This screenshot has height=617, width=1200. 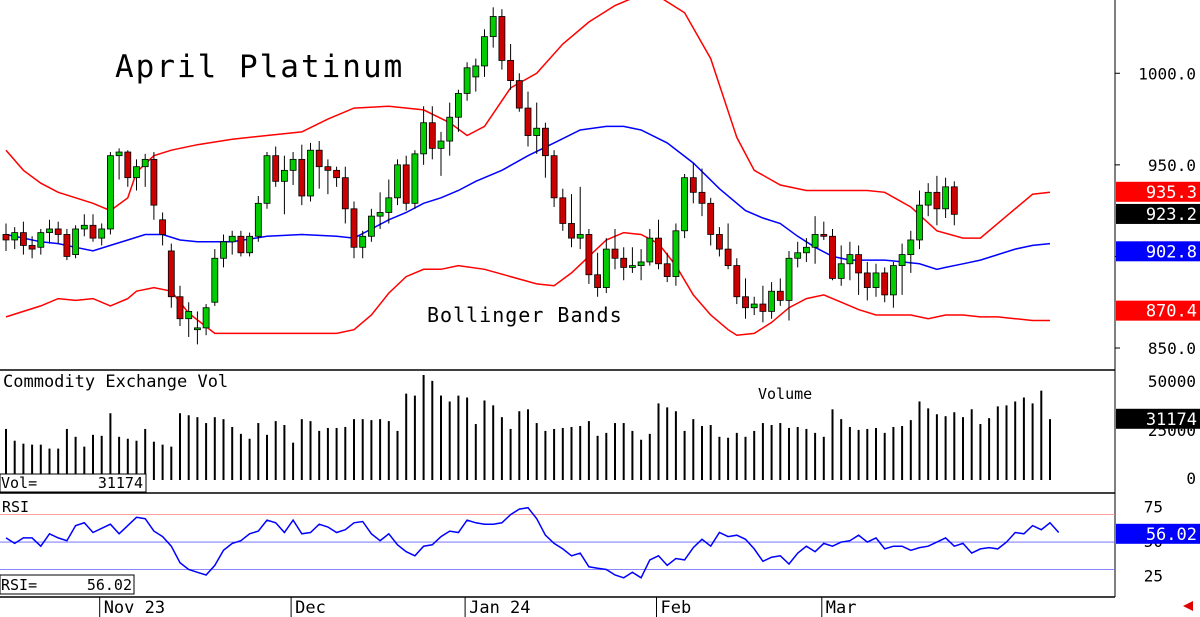 What do you see at coordinates (1167, 73) in the screenshot?
I see `price-tick-label: 1000.0` at bounding box center [1167, 73].